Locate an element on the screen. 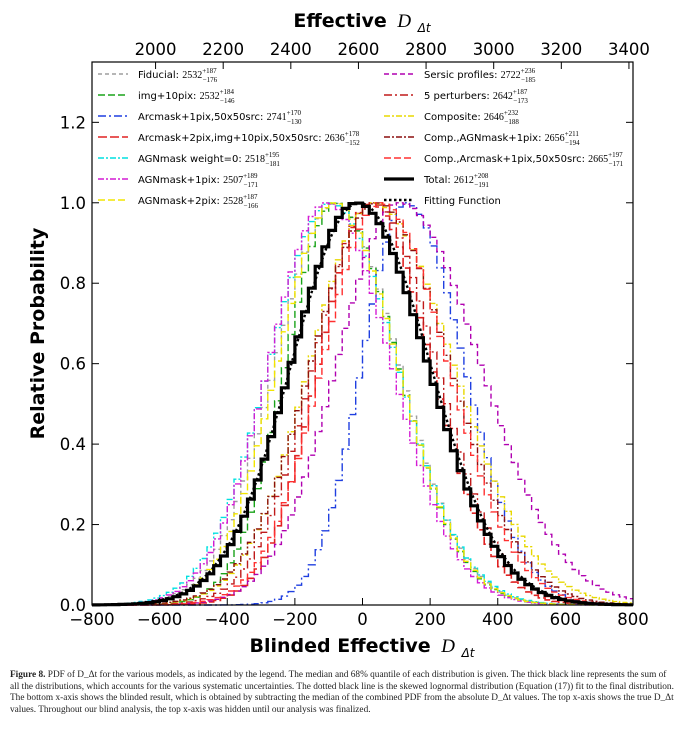  legend-minus-2: −130 is located at coordinates (294, 122).